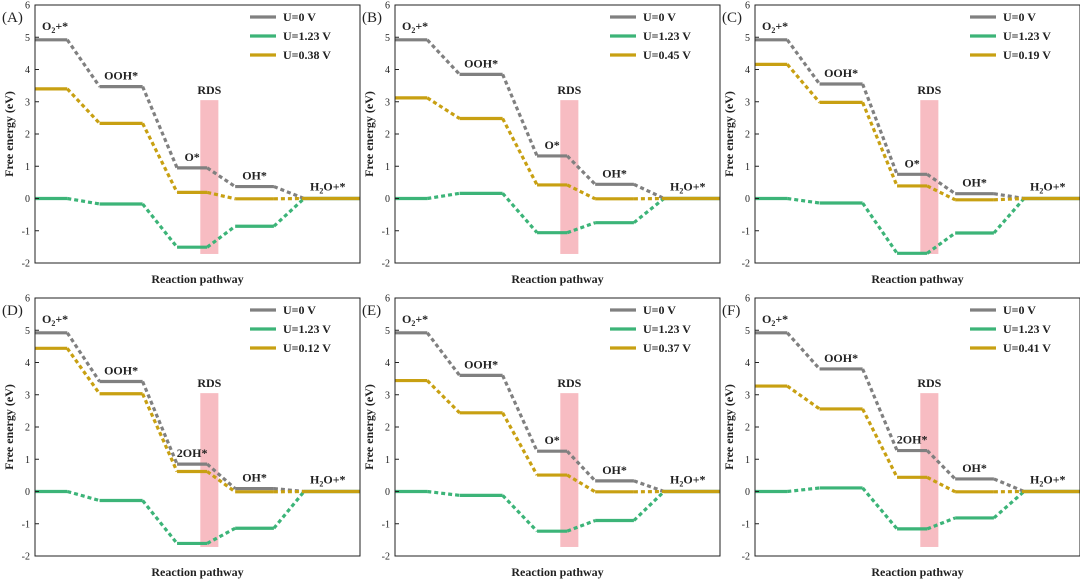  I want to click on rds-band, so click(209, 177).